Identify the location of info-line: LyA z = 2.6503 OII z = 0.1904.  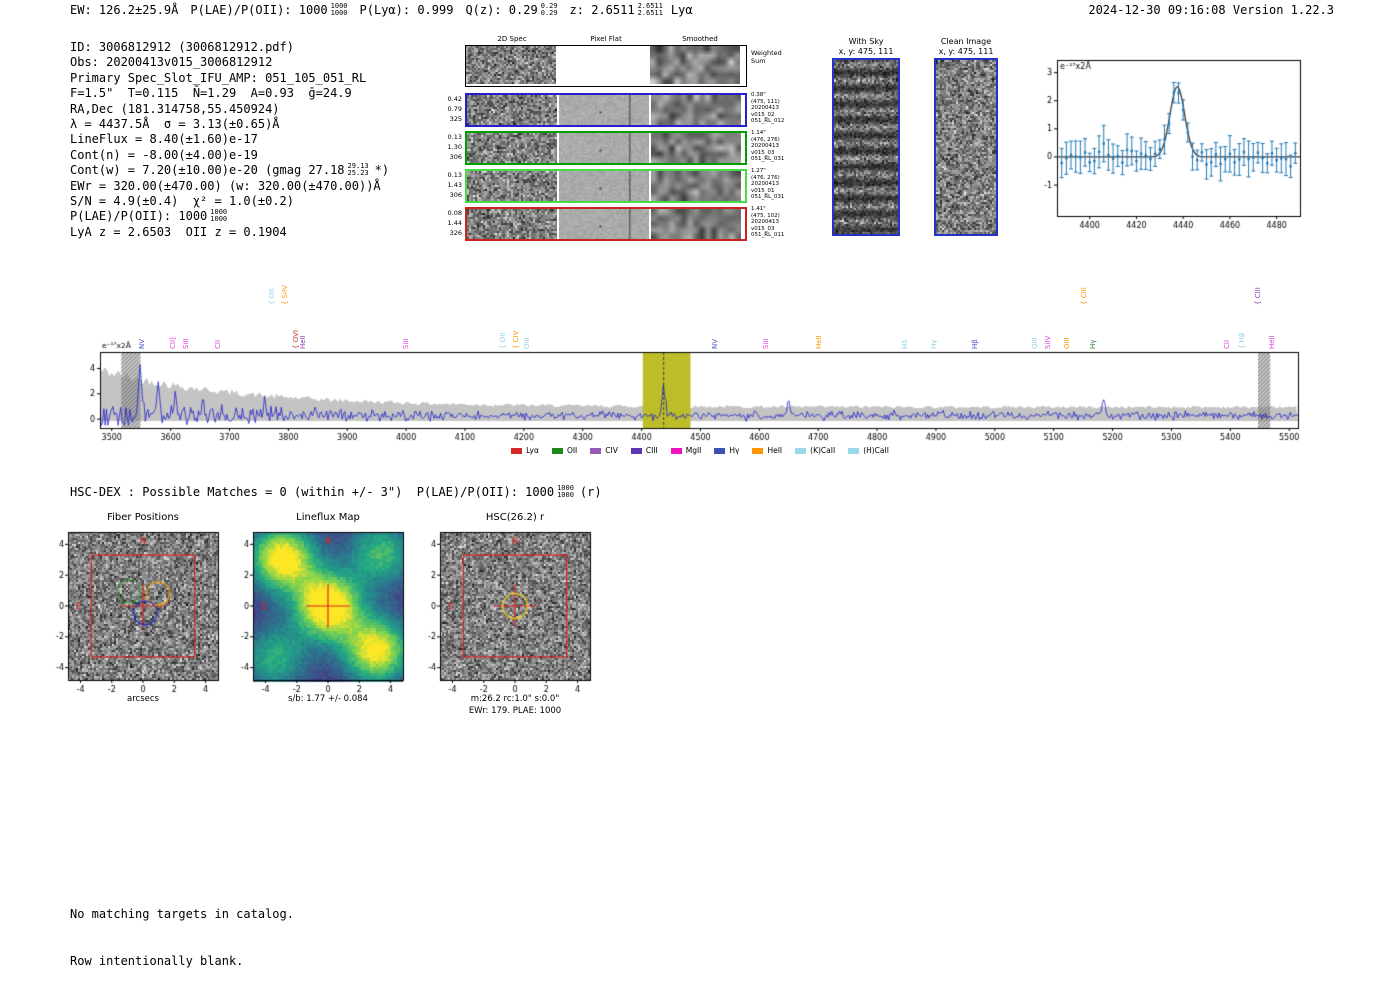
(178, 231).